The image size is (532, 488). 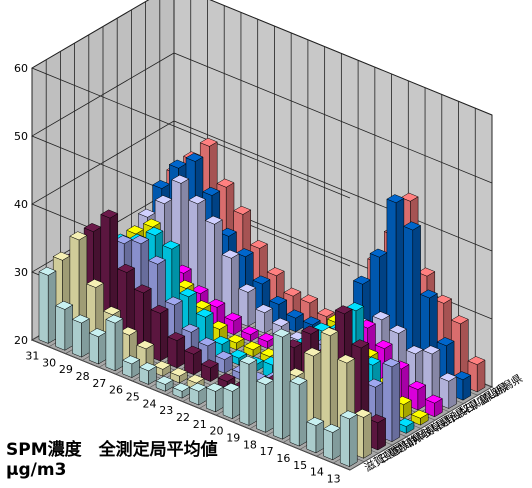 What do you see at coordinates (233, 438) in the screenshot?
I see `x-tick-label: 19` at bounding box center [233, 438].